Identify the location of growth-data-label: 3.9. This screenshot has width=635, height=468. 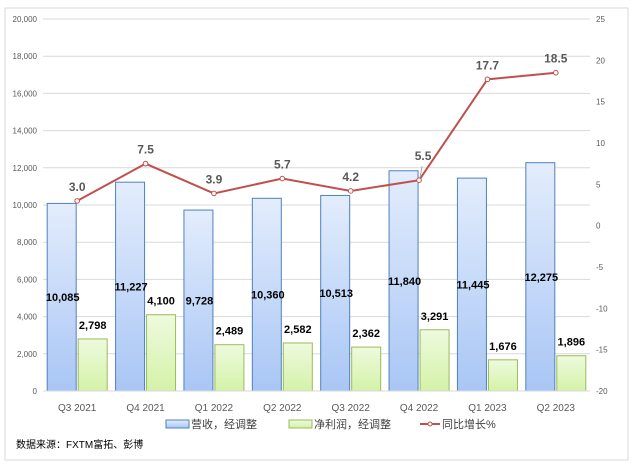
(214, 179).